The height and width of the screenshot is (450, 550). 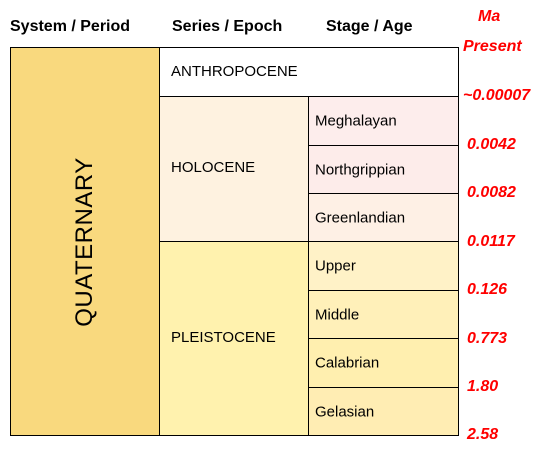 What do you see at coordinates (70, 26) in the screenshot?
I see `header-system-period: System / Period` at bounding box center [70, 26].